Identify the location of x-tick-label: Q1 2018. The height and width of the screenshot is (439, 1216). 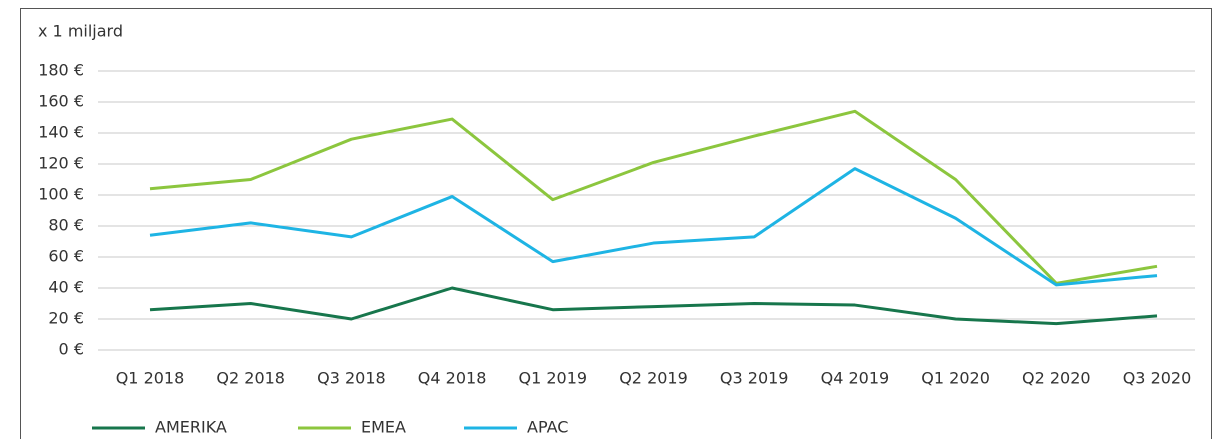
(150, 378).